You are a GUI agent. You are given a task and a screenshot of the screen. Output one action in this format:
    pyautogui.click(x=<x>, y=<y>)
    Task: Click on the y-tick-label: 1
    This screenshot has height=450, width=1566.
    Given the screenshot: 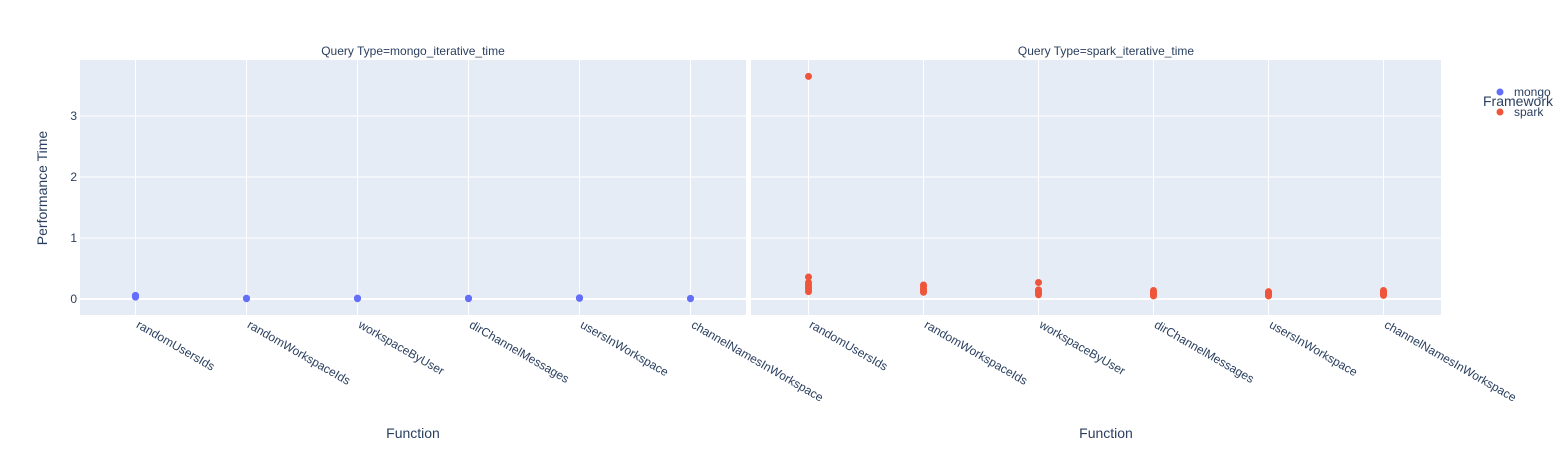 What is the action you would take?
    pyautogui.click(x=73, y=238)
    